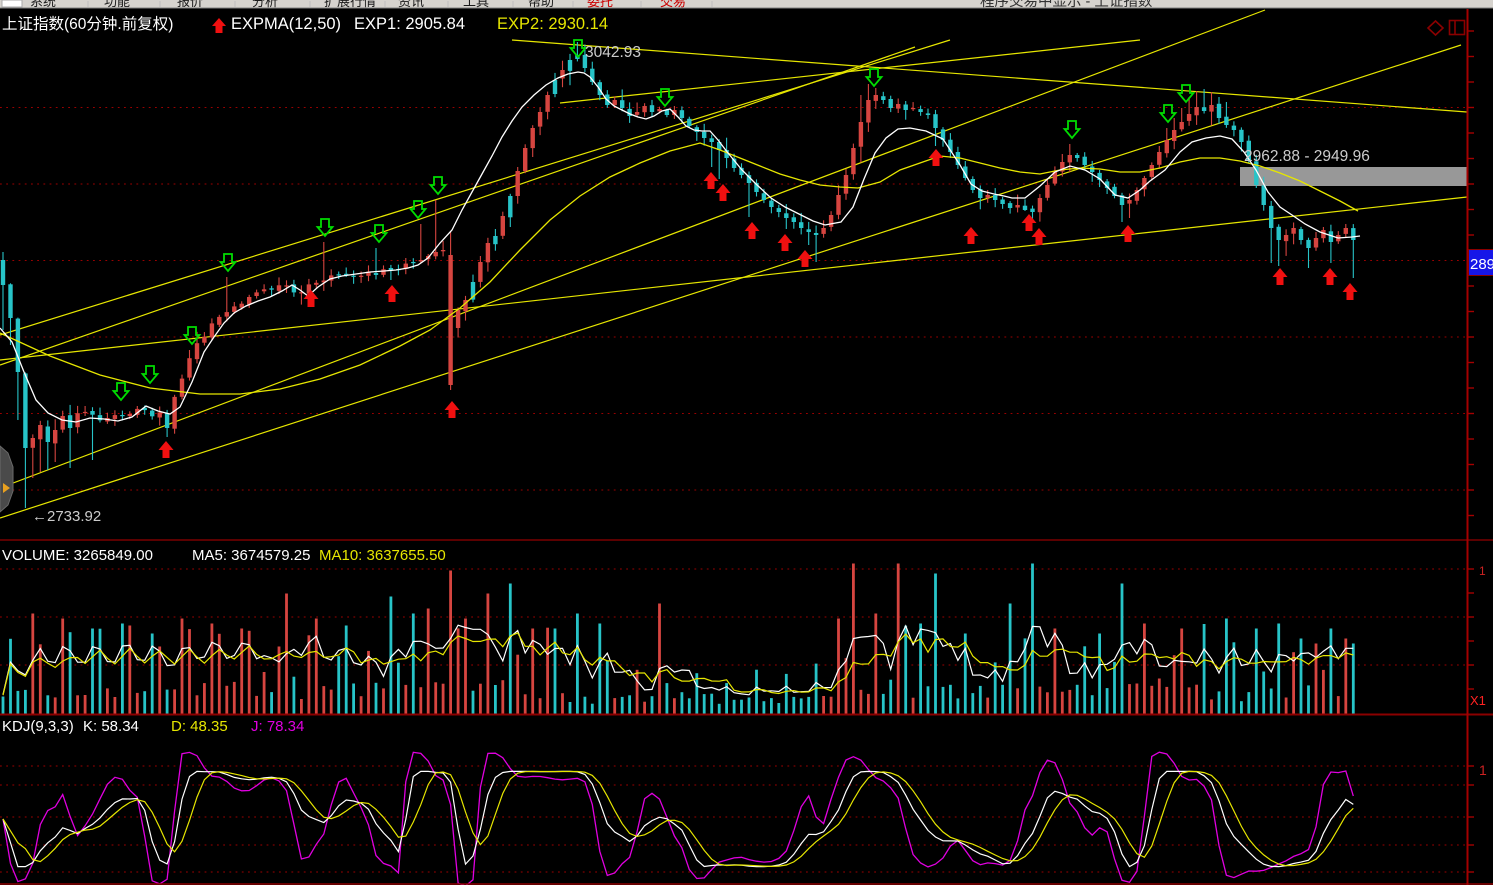 The image size is (1493, 885). What do you see at coordinates (199, 726) in the screenshot?
I see `svg-text: D: 48.35` at bounding box center [199, 726].